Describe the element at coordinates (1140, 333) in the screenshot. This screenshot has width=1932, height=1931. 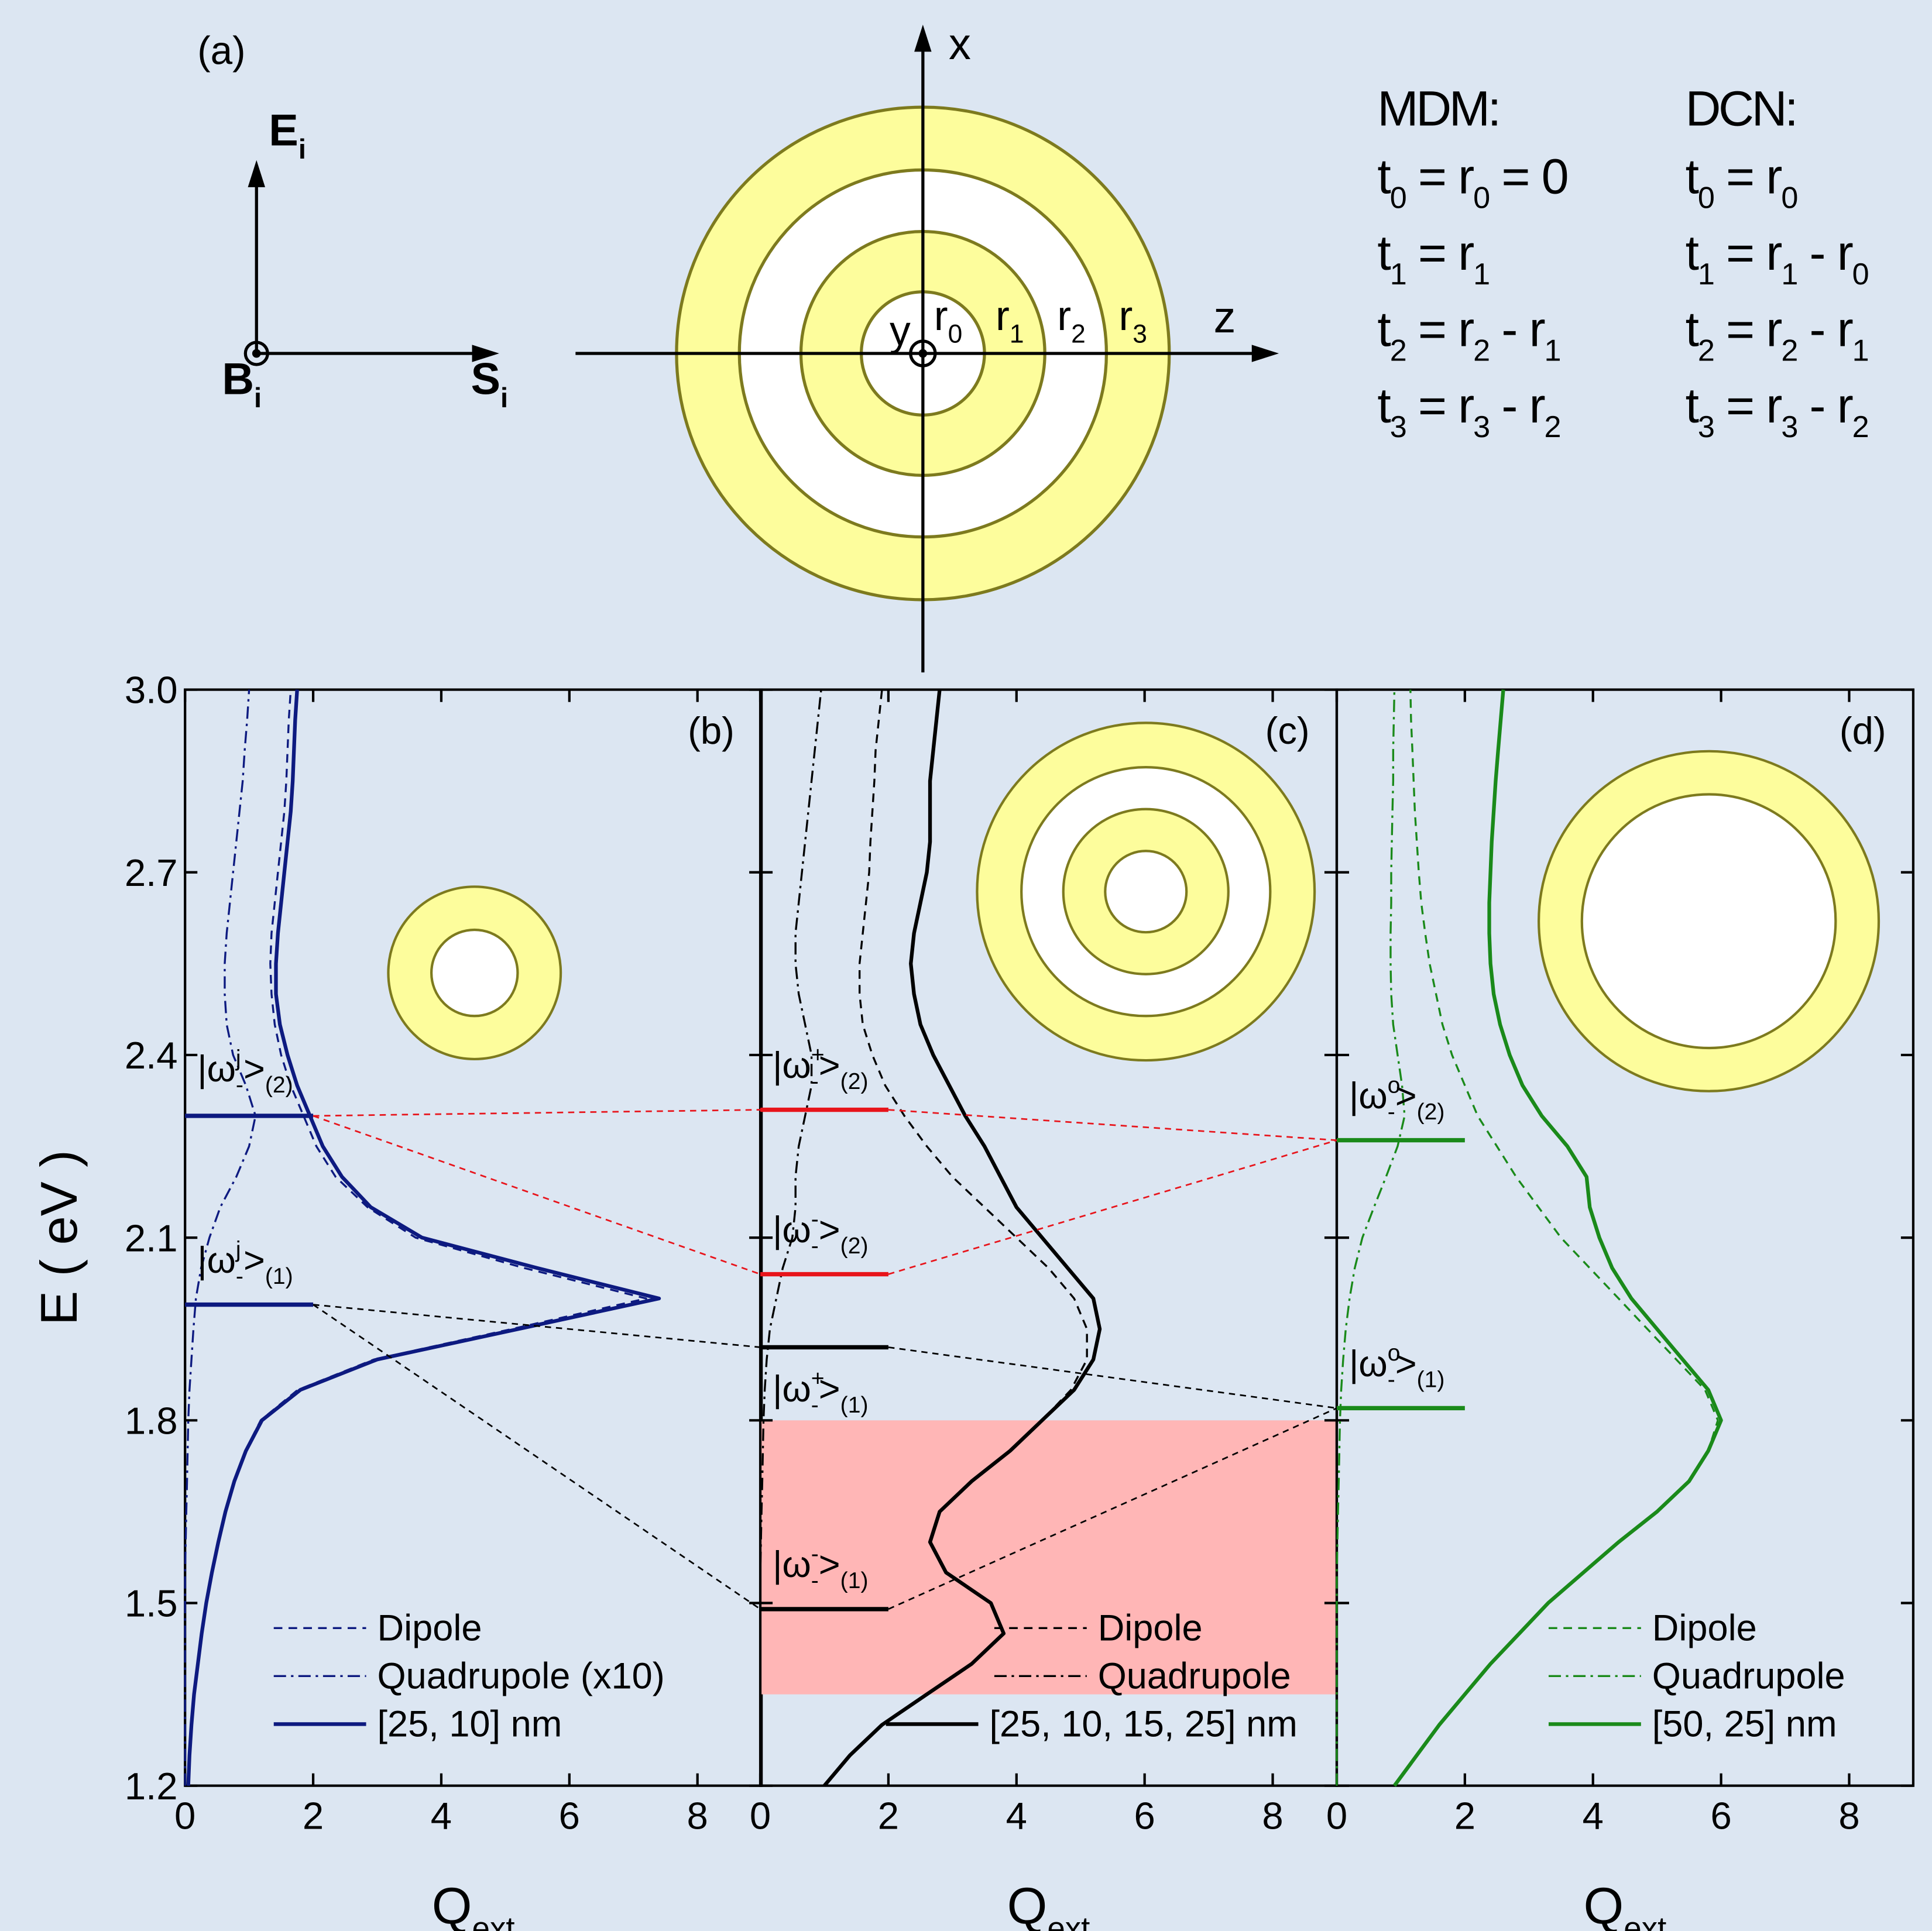
I see `radius-label-part: 3` at that location.